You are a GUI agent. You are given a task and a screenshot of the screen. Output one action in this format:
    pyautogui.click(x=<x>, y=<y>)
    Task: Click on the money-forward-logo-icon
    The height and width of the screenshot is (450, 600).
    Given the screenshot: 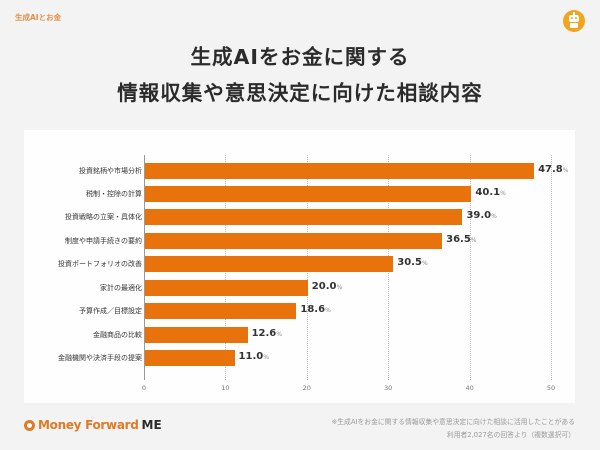 What is the action you would take?
    pyautogui.click(x=29, y=425)
    